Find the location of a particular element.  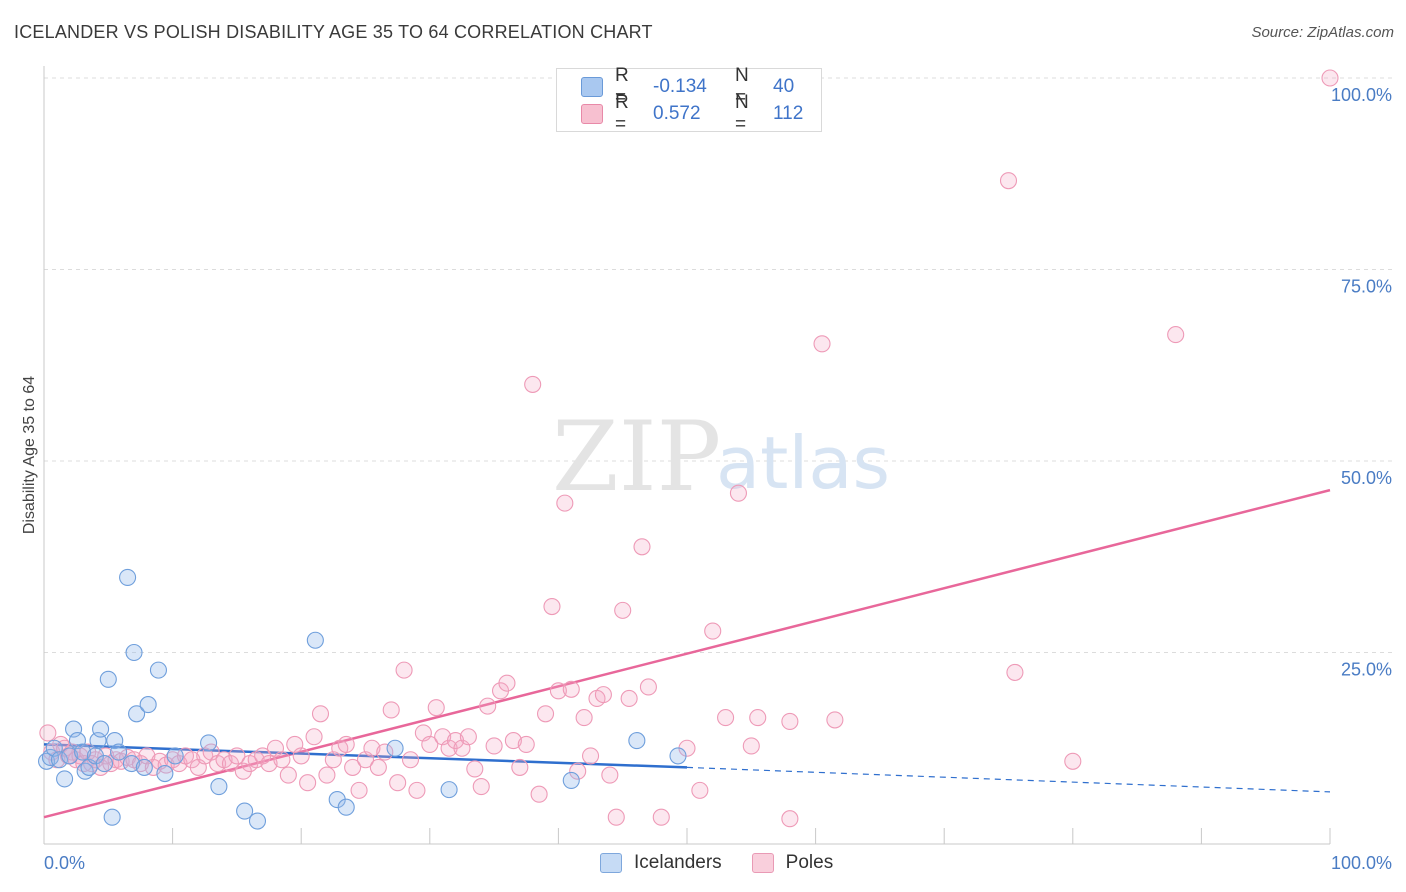

x-tick-label: 0.0% is located at coordinates (64, 863).